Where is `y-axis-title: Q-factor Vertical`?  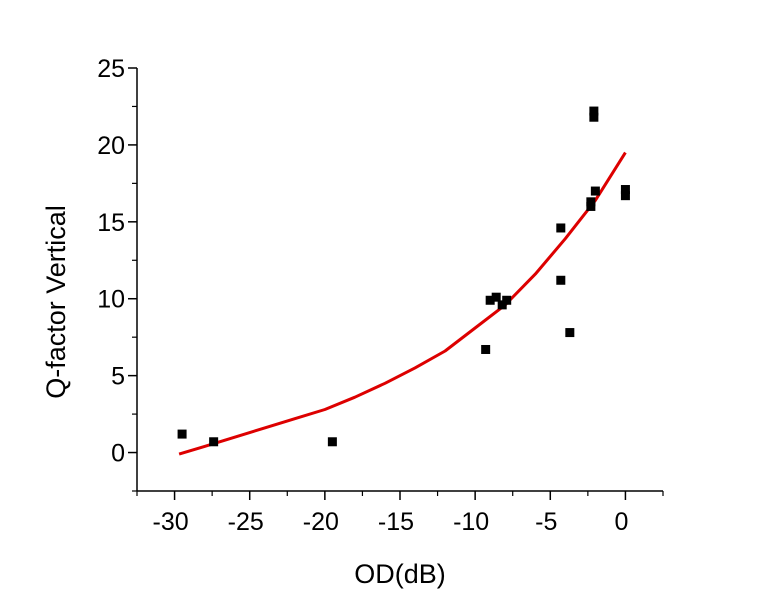 y-axis-title: Q-factor Vertical is located at coordinates (56, 302).